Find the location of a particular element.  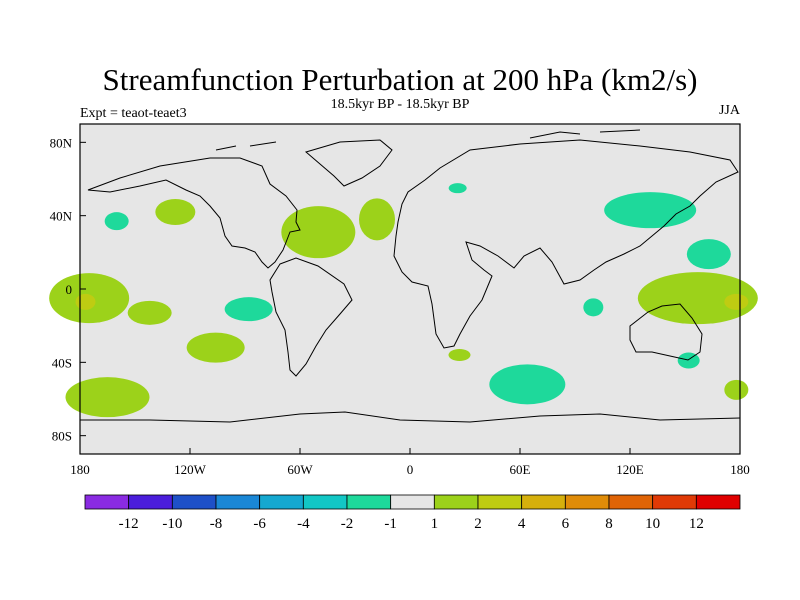

coastline-australia is located at coordinates (666, 332).